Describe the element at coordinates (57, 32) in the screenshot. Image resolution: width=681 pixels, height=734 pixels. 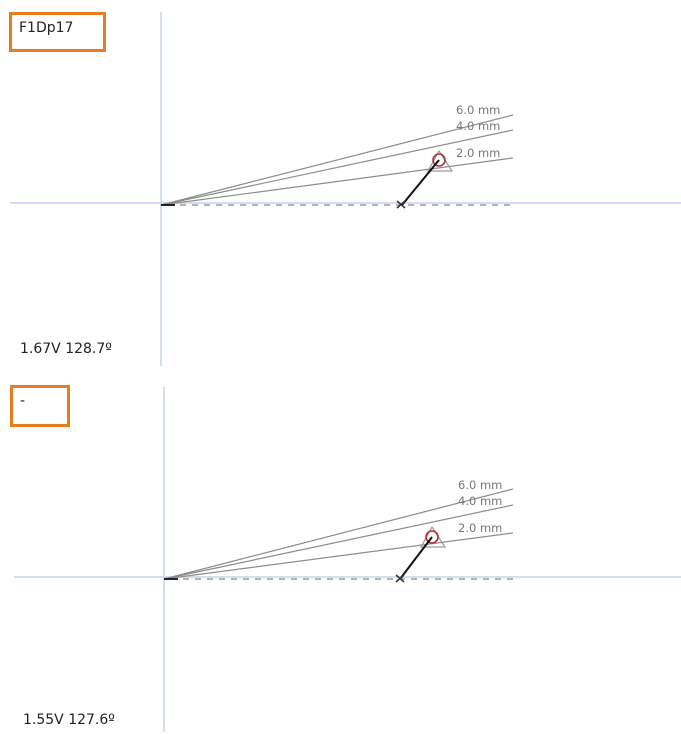
I see `panel-label-box: F1Dp17` at that location.